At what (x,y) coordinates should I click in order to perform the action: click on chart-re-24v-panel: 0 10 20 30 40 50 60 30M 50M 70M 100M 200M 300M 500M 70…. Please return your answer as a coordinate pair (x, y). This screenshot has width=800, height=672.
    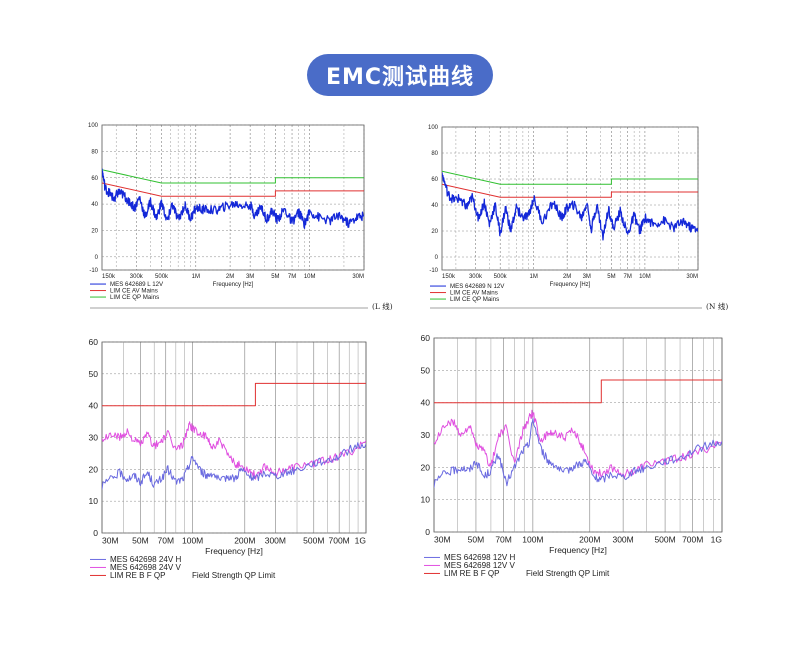
    Looking at the image, I should click on (234, 462).